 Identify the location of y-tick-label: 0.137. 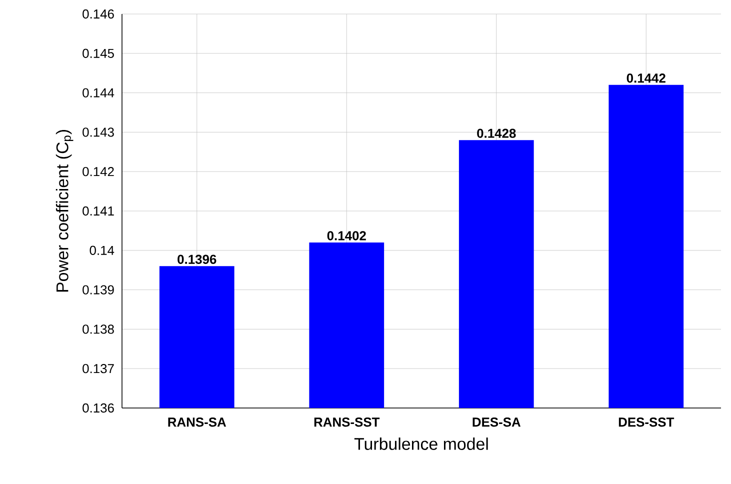
(98, 369).